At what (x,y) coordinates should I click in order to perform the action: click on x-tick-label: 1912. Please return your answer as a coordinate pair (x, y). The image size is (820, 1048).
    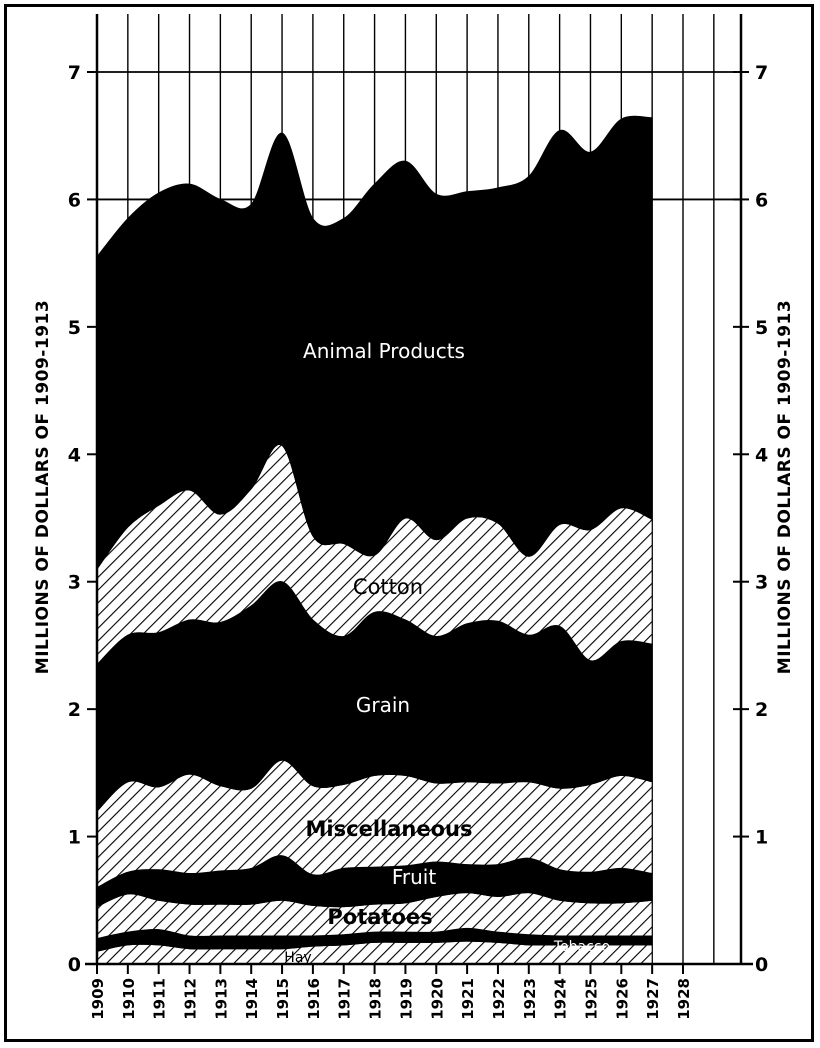
    Looking at the image, I should click on (191, 999).